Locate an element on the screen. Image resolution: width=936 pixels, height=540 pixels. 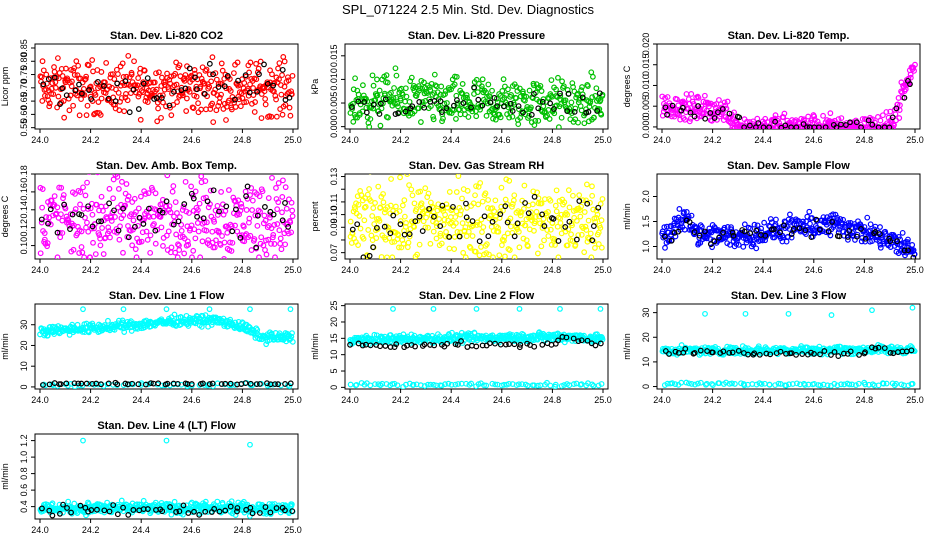
x-tick-label: 24.8 is located at coordinates (243, 400).